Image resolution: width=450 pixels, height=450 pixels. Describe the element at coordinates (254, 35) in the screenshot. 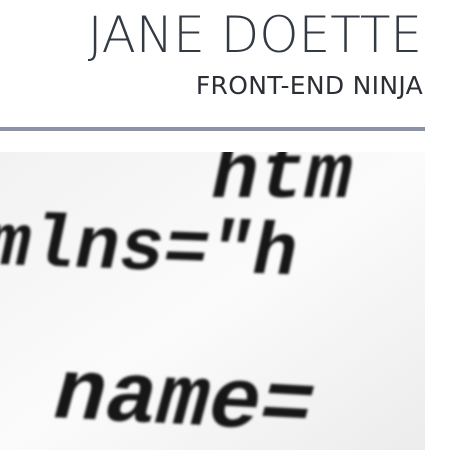

I see `name: JANE DOETTE` at that location.